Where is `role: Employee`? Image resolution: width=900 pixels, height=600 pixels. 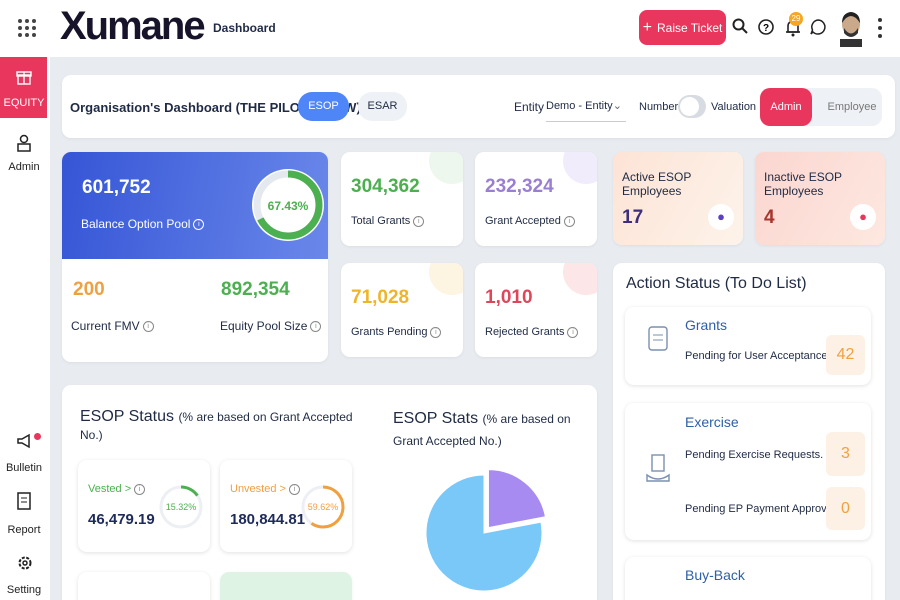 role: Employee is located at coordinates (852, 107).